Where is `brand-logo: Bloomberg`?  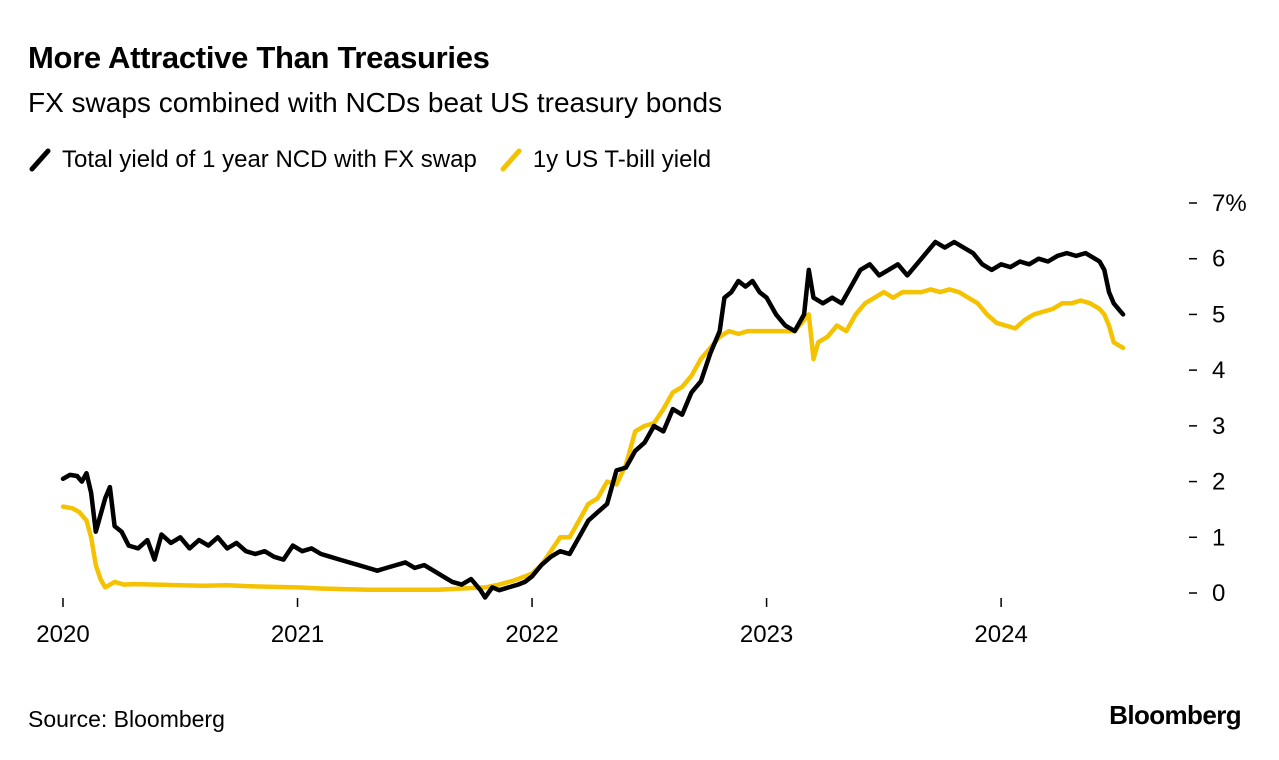 brand-logo: Bloomberg is located at coordinates (1175, 715).